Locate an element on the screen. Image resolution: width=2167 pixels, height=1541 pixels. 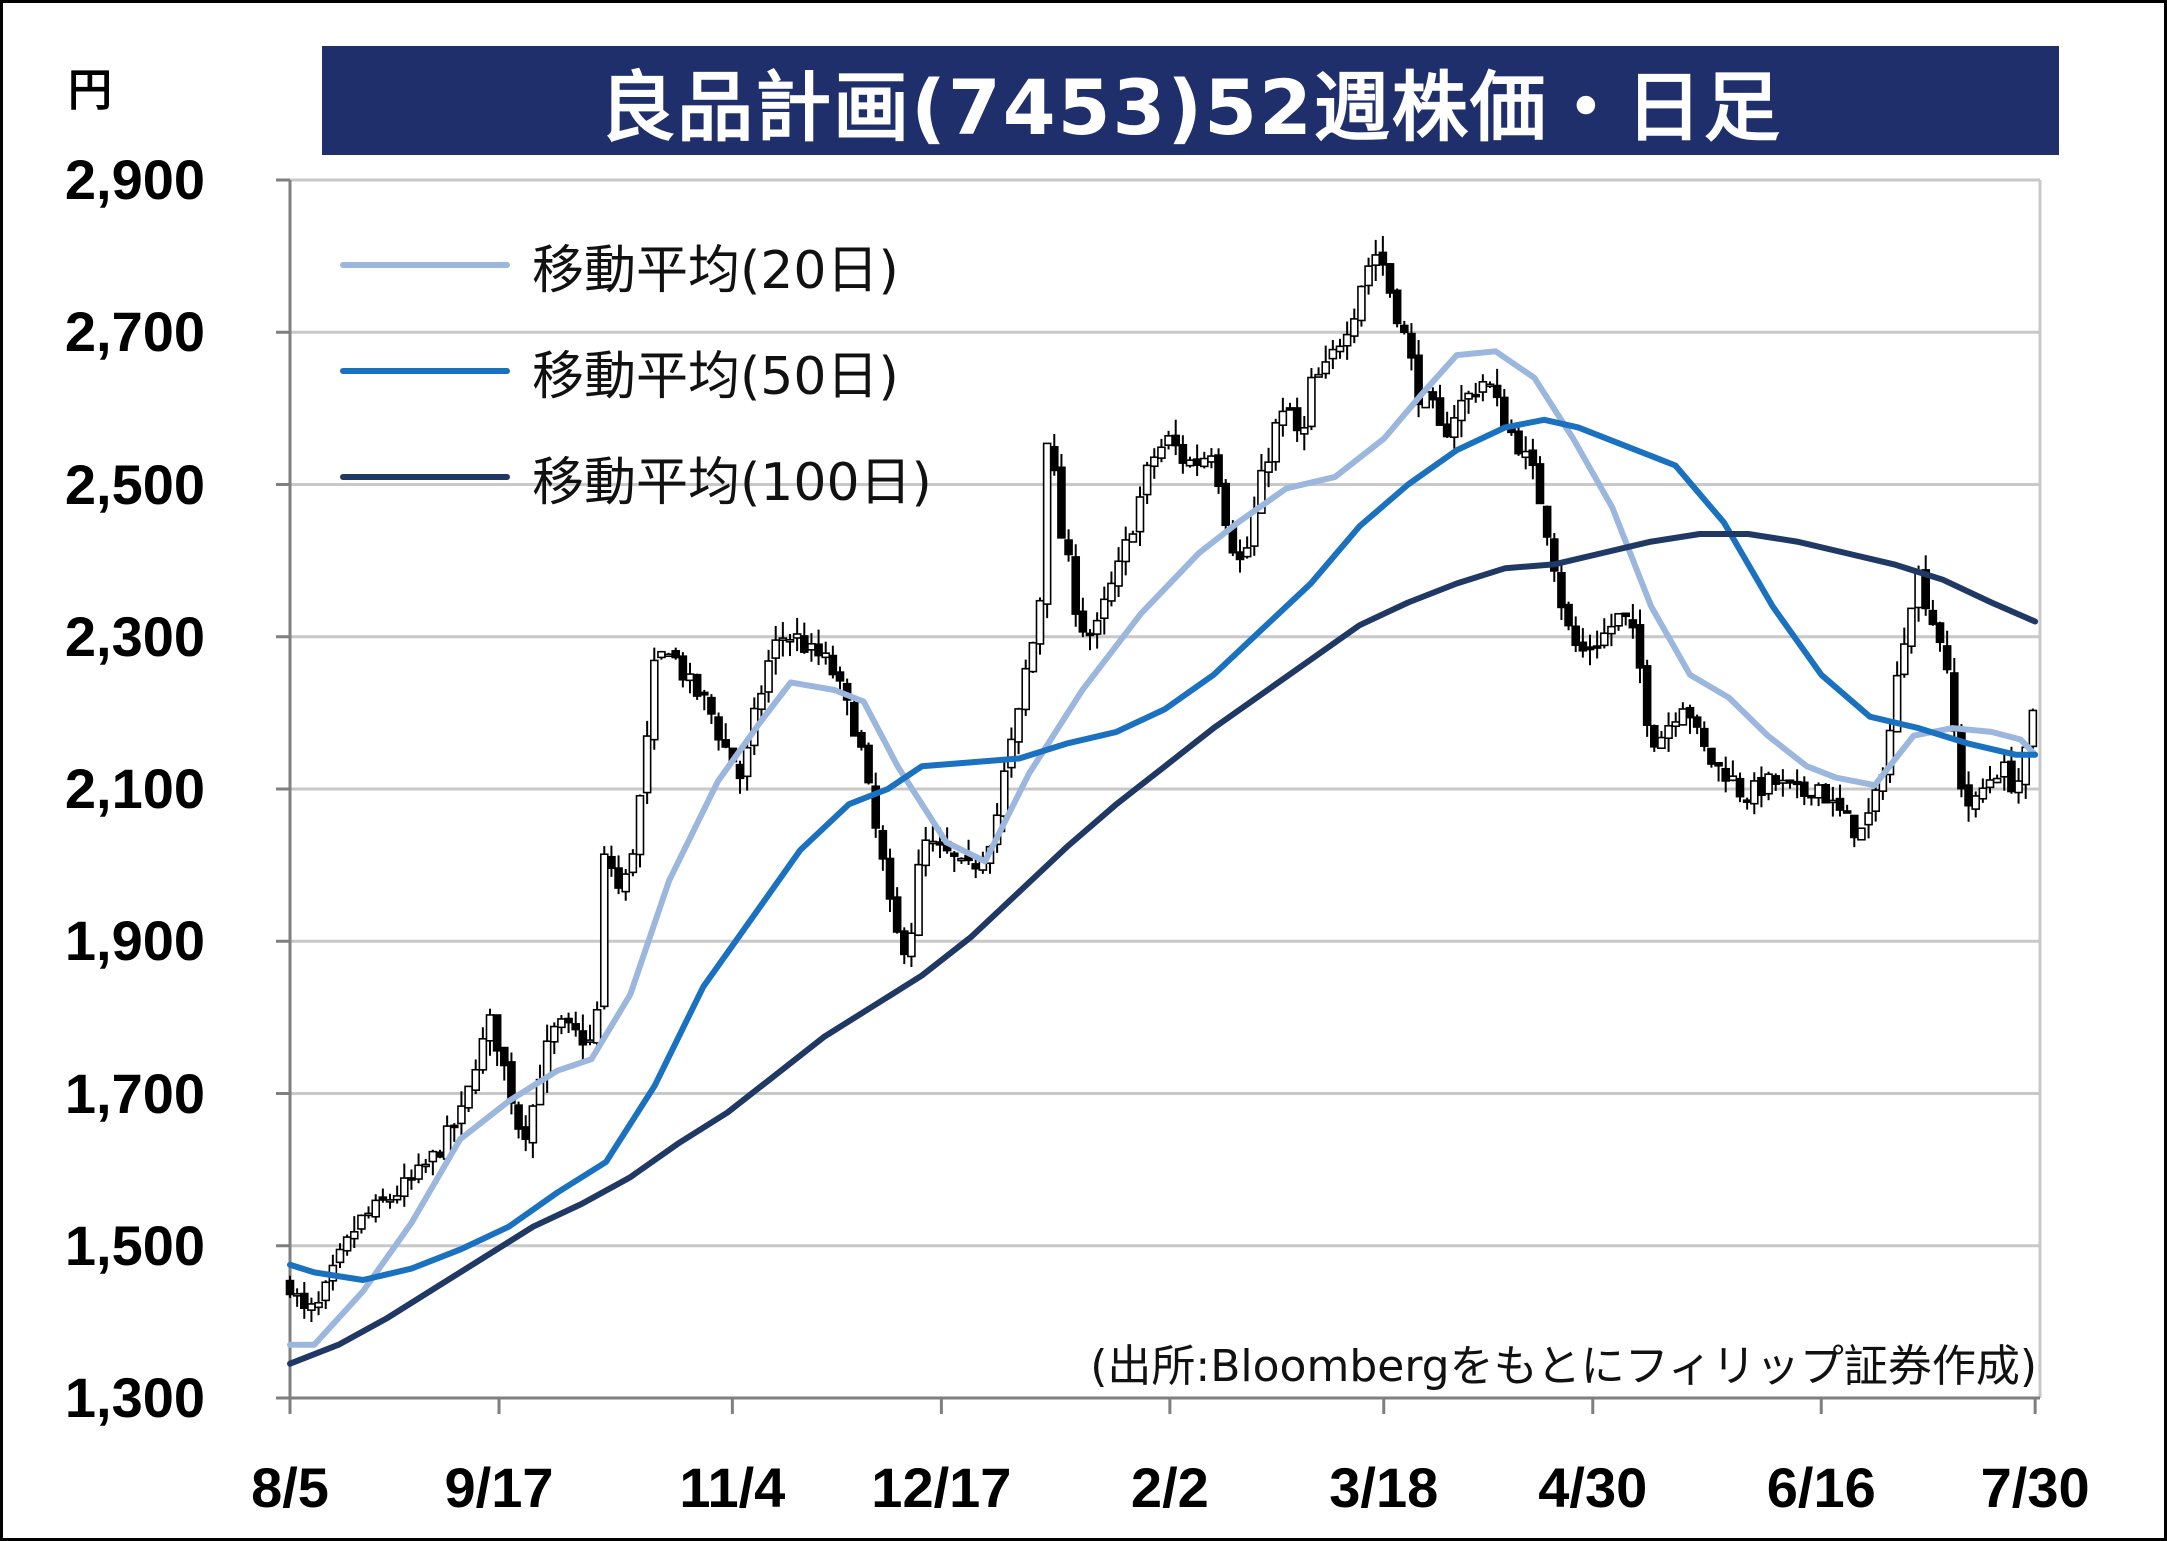
legend-label: 移動平均(20日) is located at coordinates (715, 270).